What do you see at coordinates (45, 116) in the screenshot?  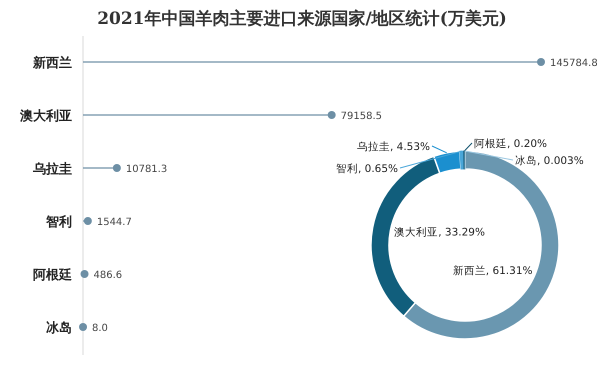 I see `y-tick-label: 澳大利亚` at bounding box center [45, 116].